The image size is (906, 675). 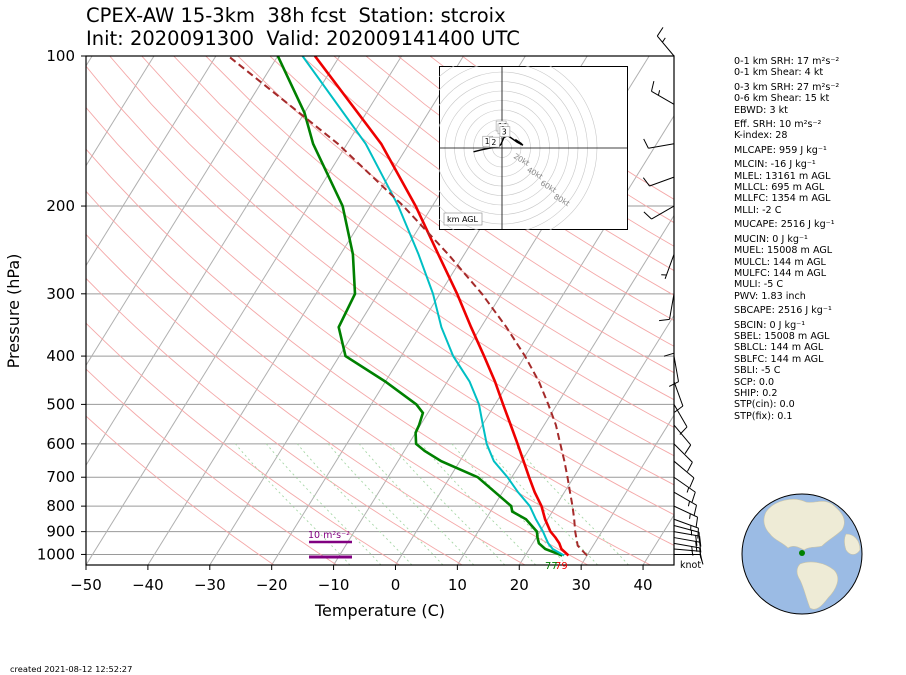 I want to click on y-tick-label: 700, so click(x=60, y=477).